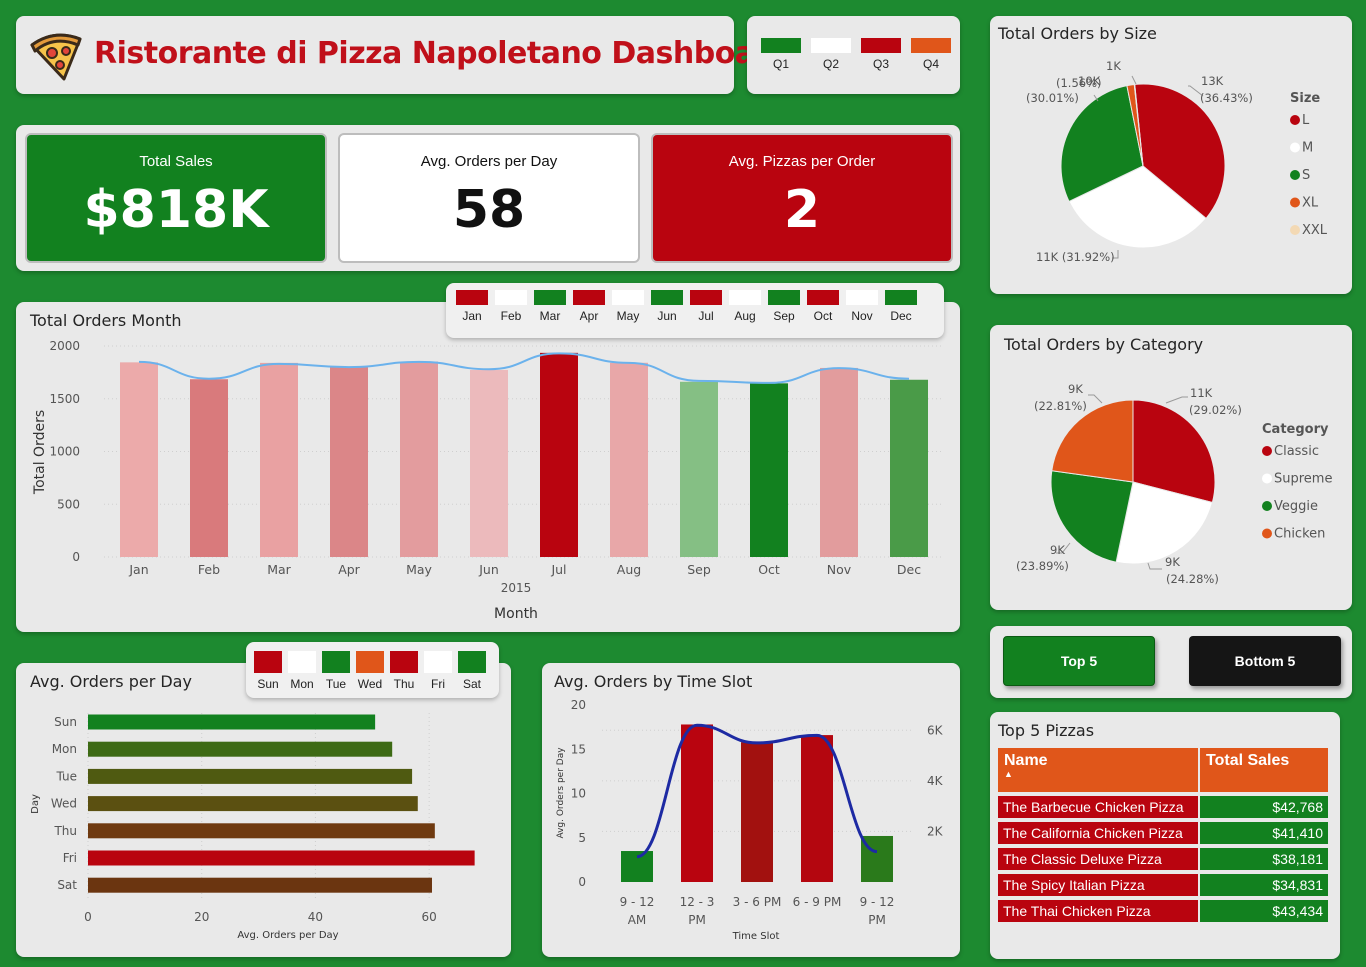  I want to click on pie-slice-classic, so click(1174, 451).